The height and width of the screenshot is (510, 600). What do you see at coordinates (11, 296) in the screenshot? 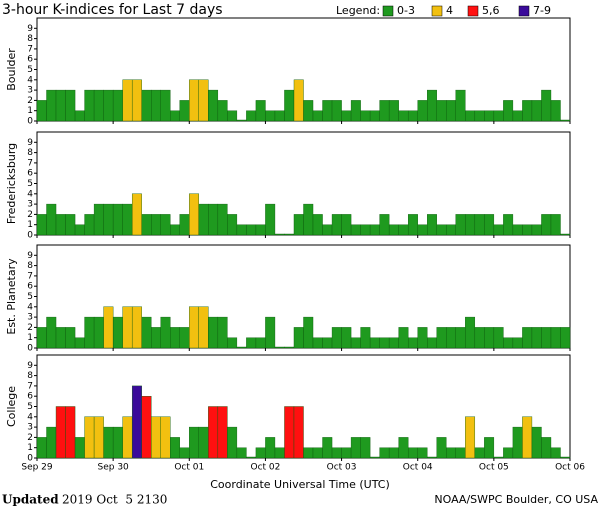
I see `panel-name: Est. Planetary` at bounding box center [11, 296].